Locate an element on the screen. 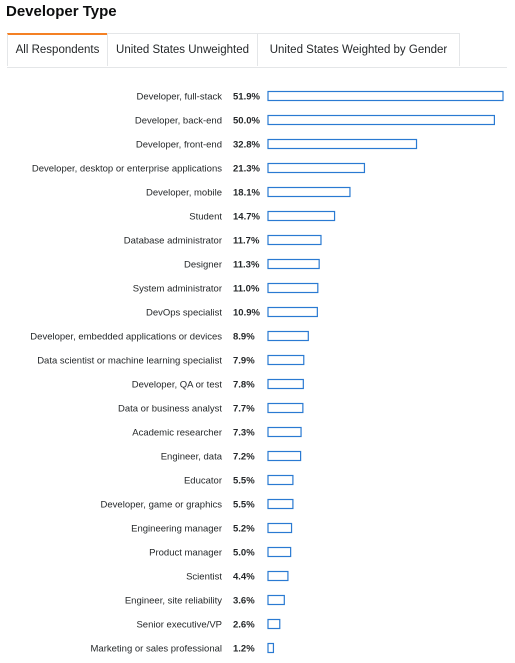 The width and height of the screenshot is (515, 663). value-label: 11.7% is located at coordinates (246, 241).